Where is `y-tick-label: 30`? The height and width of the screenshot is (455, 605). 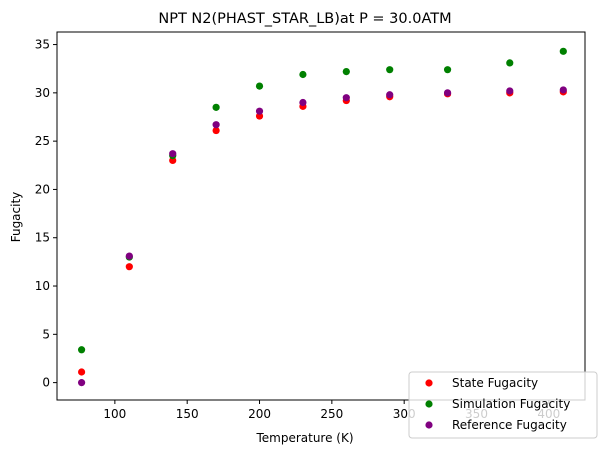
y-tick-label: 30 is located at coordinates (42, 93).